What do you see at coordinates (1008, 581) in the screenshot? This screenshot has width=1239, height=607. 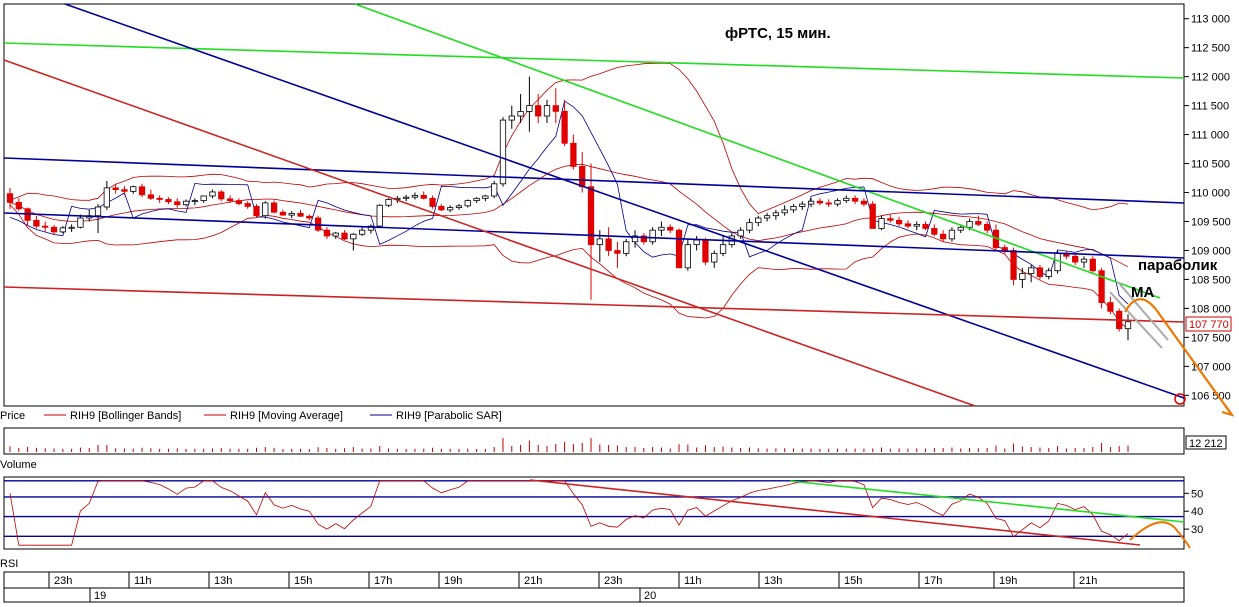 I see `time-hour-label: 19h` at bounding box center [1008, 581].